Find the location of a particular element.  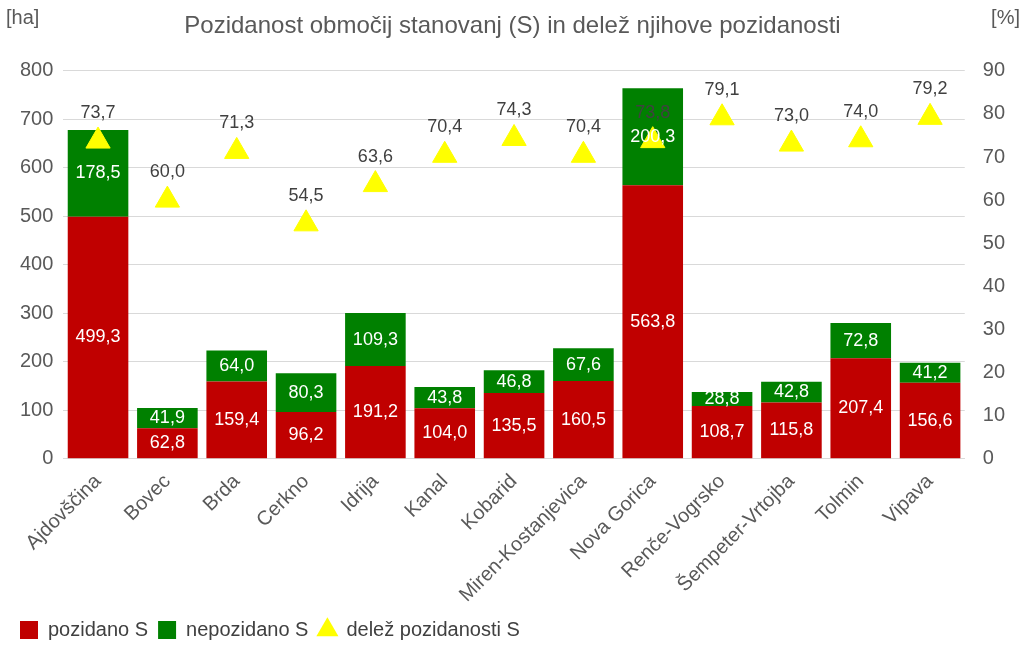

data-label: 41,2 is located at coordinates (930, 371).